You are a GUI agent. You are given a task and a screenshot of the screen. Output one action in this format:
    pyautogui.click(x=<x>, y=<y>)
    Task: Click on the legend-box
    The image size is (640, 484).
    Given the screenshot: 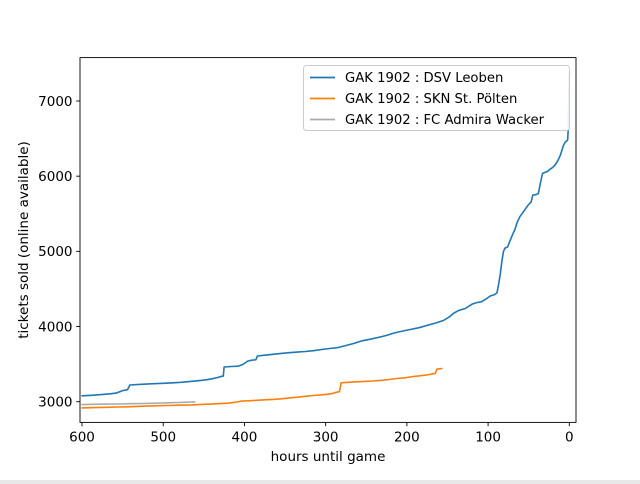 What is the action you would take?
    pyautogui.click(x=436, y=98)
    